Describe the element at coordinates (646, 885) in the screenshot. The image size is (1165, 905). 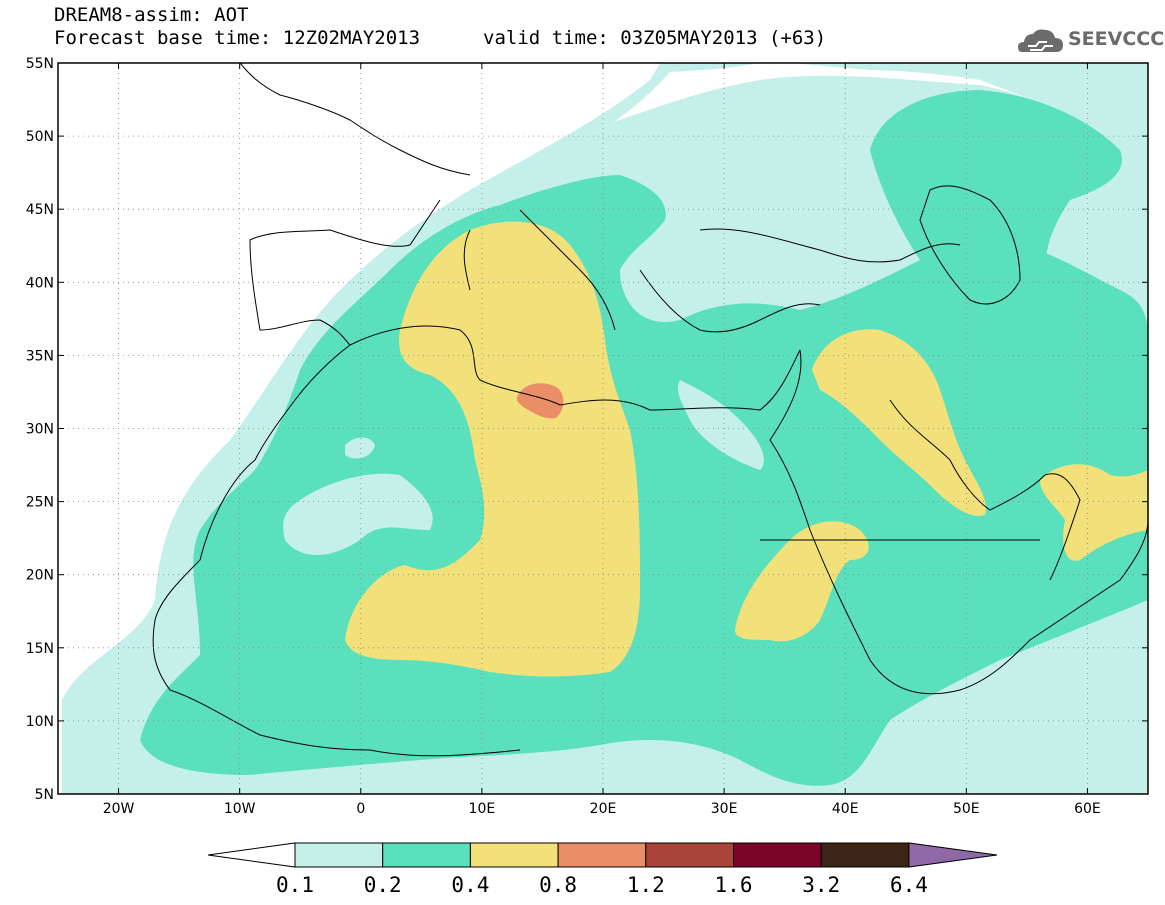
I see `colorbar-label: 1.2` at that location.